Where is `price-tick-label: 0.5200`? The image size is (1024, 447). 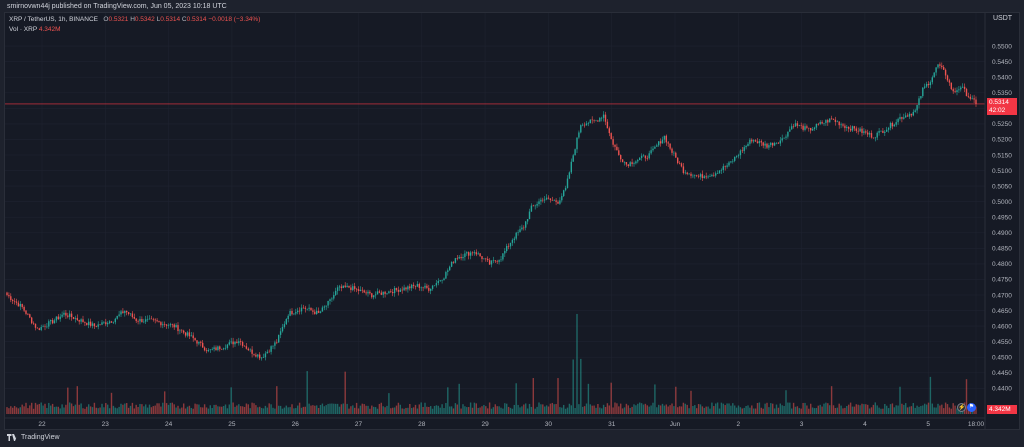 price-tick-label: 0.5200 is located at coordinates (1002, 140).